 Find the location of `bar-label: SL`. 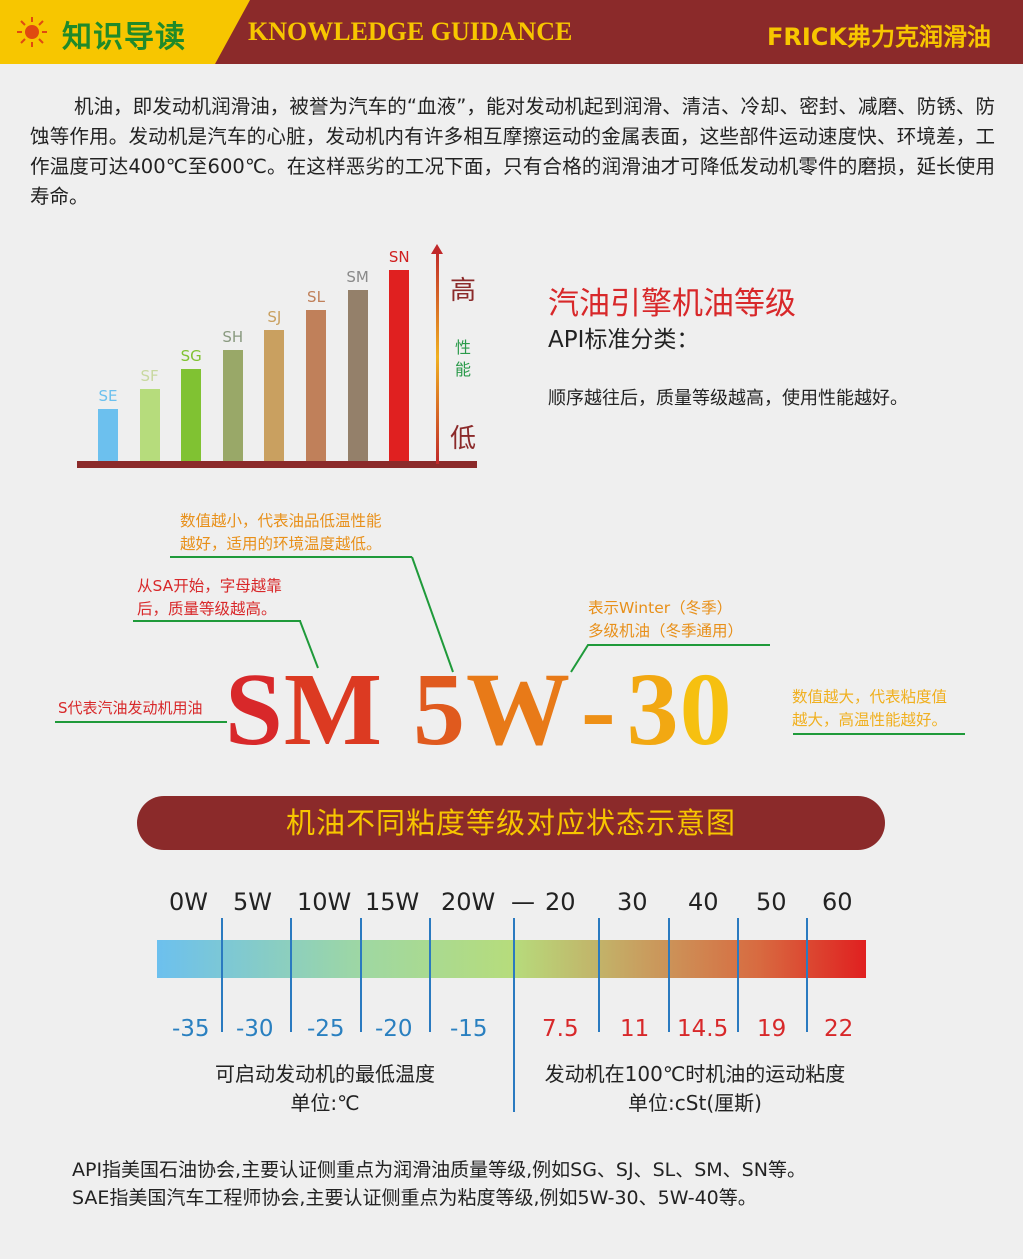

bar-label: SL is located at coordinates (316, 297).